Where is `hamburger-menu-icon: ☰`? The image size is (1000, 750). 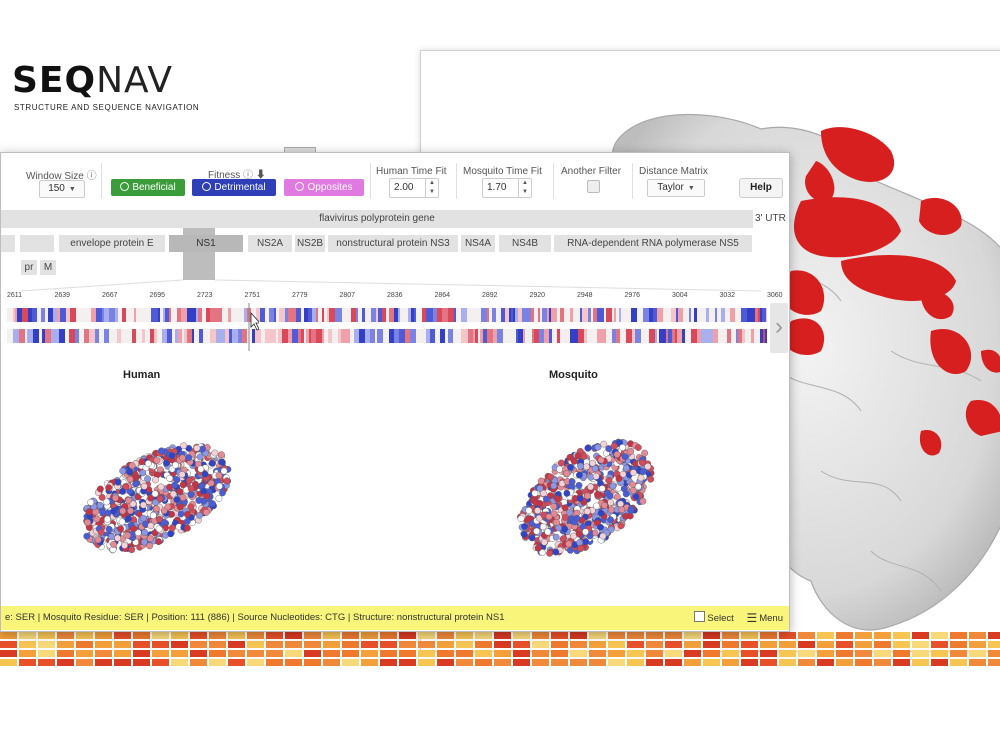 hamburger-menu-icon: ☰ is located at coordinates (752, 618).